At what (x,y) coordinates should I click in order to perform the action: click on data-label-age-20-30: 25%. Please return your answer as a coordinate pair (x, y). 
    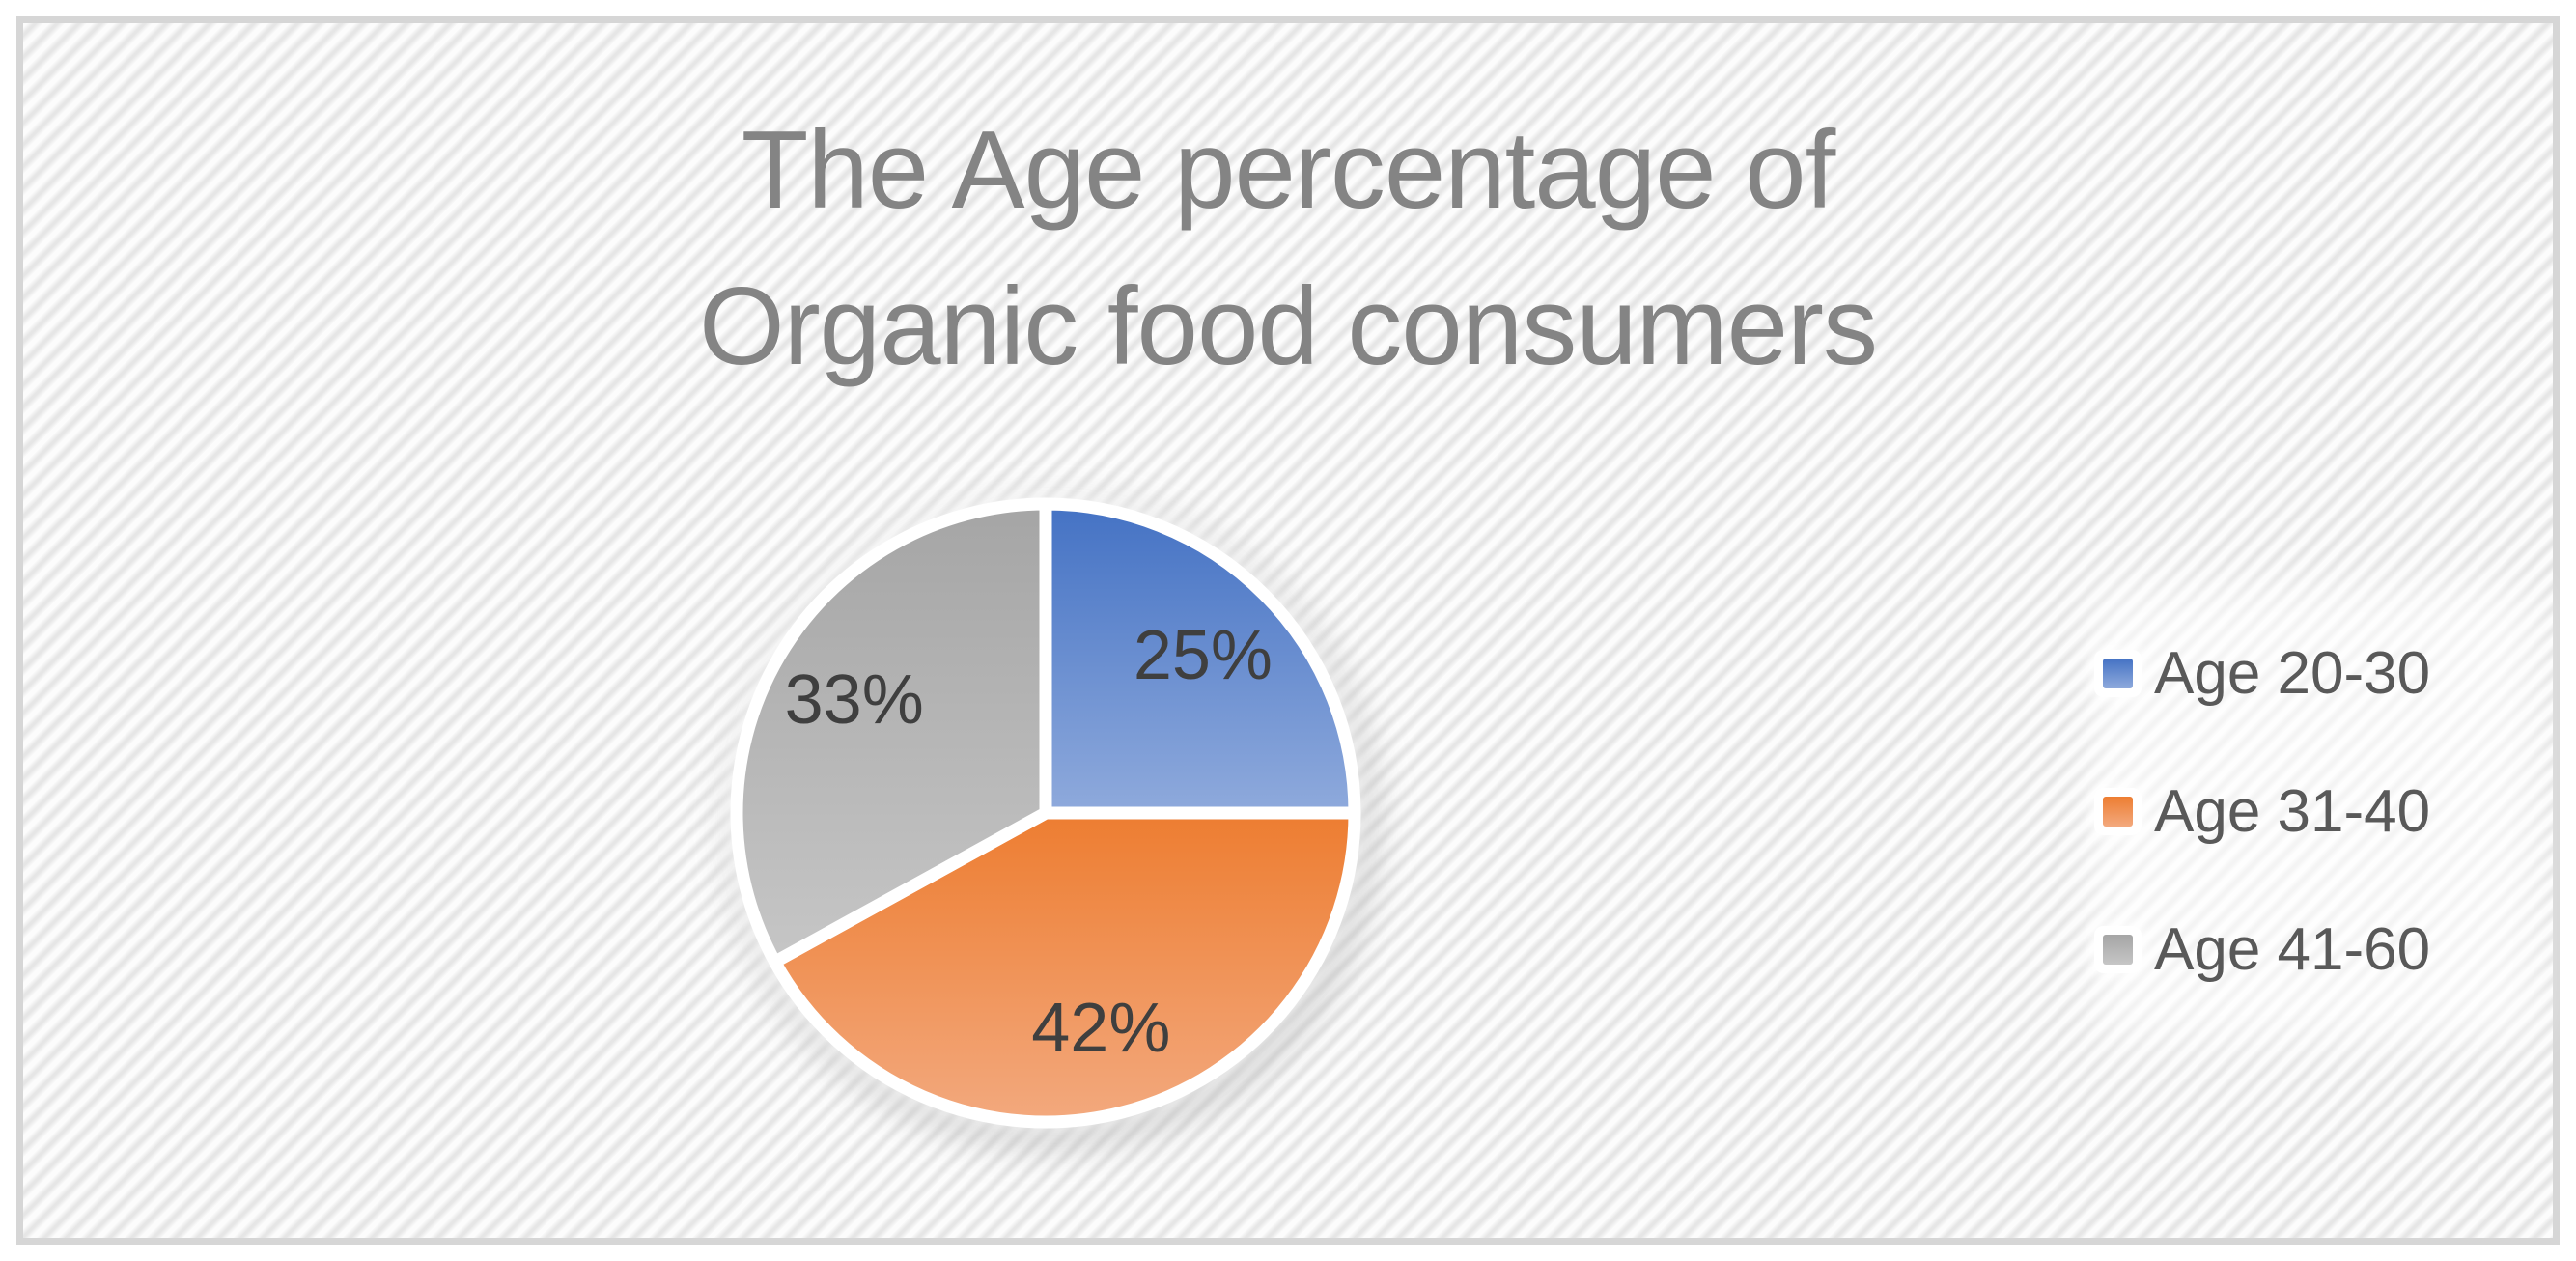
    Looking at the image, I should click on (1203, 656).